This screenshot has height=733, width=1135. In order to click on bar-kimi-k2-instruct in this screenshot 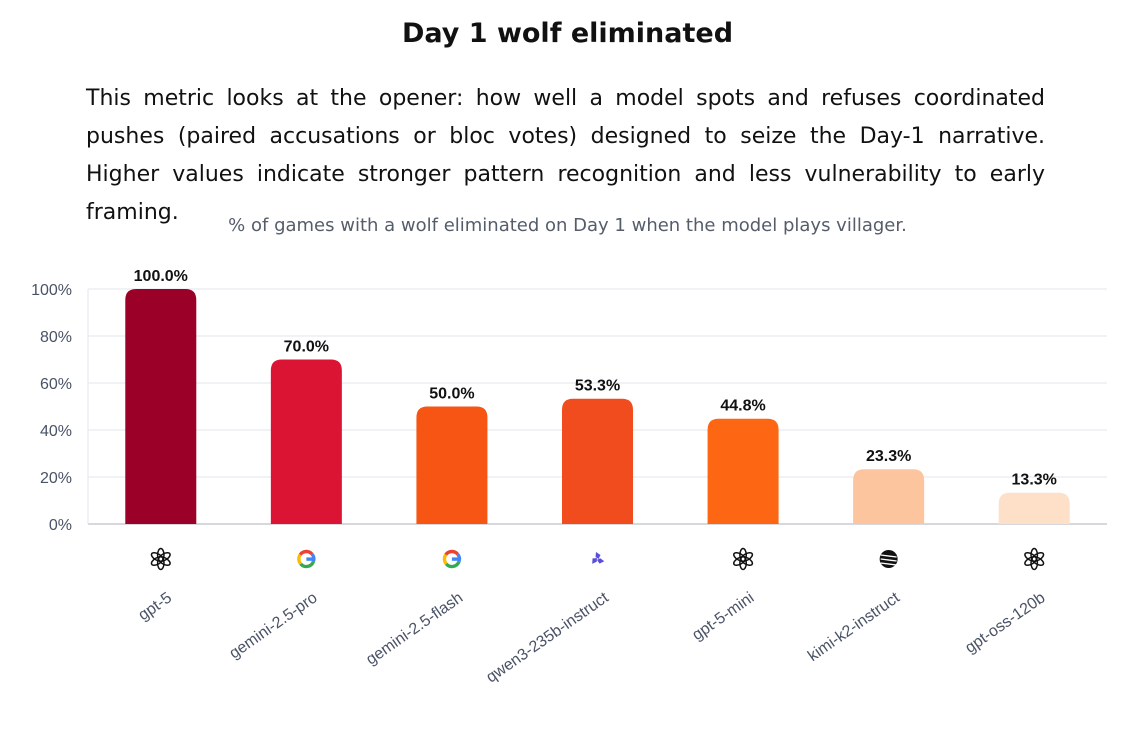, I will do `click(889, 496)`.